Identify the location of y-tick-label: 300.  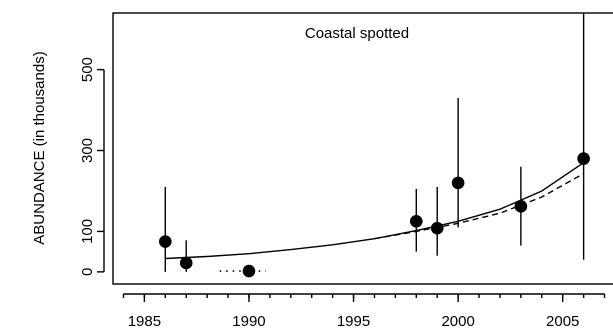
(87, 150).